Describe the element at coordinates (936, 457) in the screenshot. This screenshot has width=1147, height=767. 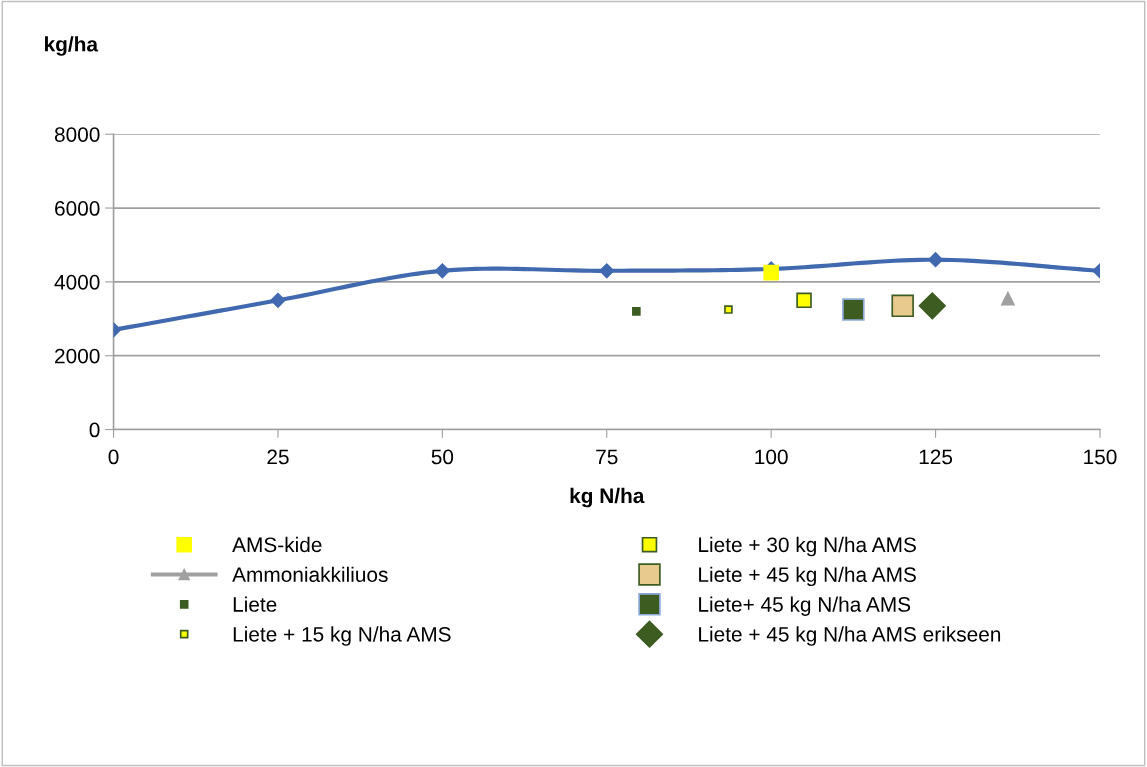
I see `x-tick-label: 125` at that location.